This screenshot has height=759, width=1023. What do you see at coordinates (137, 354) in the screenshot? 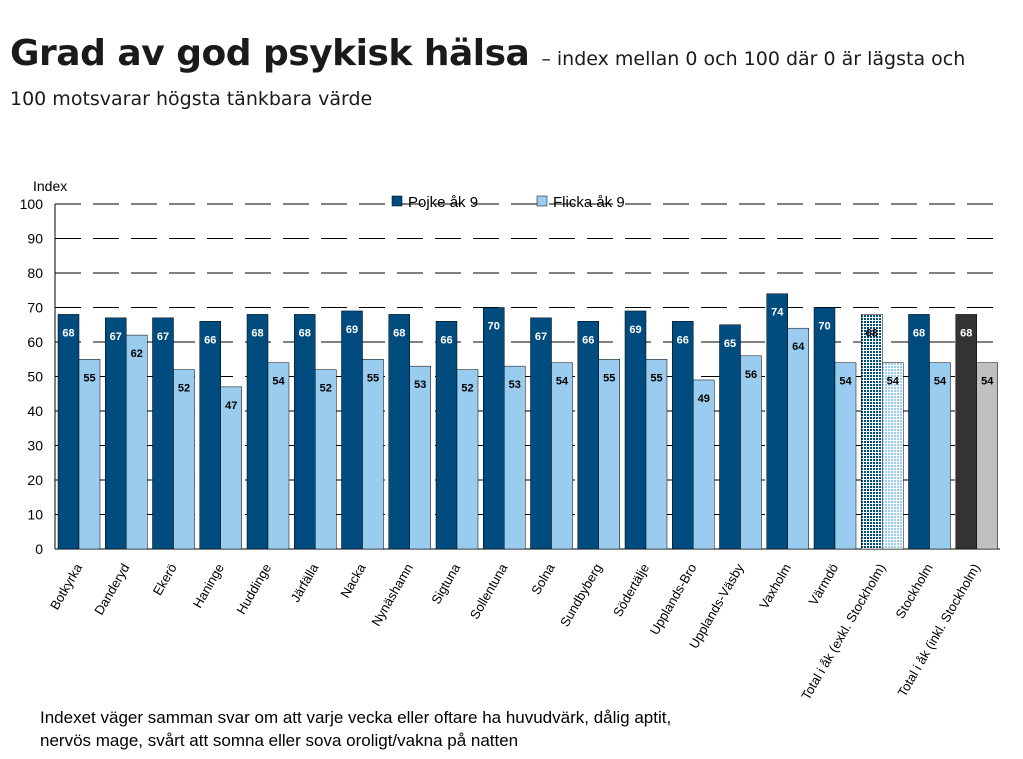
I see `data-label-flicka: 62` at bounding box center [137, 354].